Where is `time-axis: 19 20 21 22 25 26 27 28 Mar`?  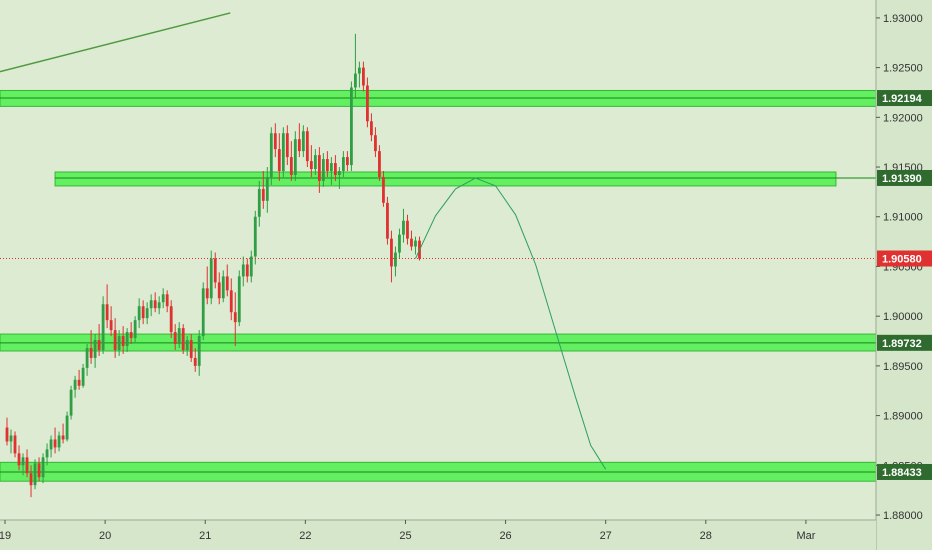
time-axis: 19 20 21 22 25 26 27 28 Mar is located at coordinates (438, 534).